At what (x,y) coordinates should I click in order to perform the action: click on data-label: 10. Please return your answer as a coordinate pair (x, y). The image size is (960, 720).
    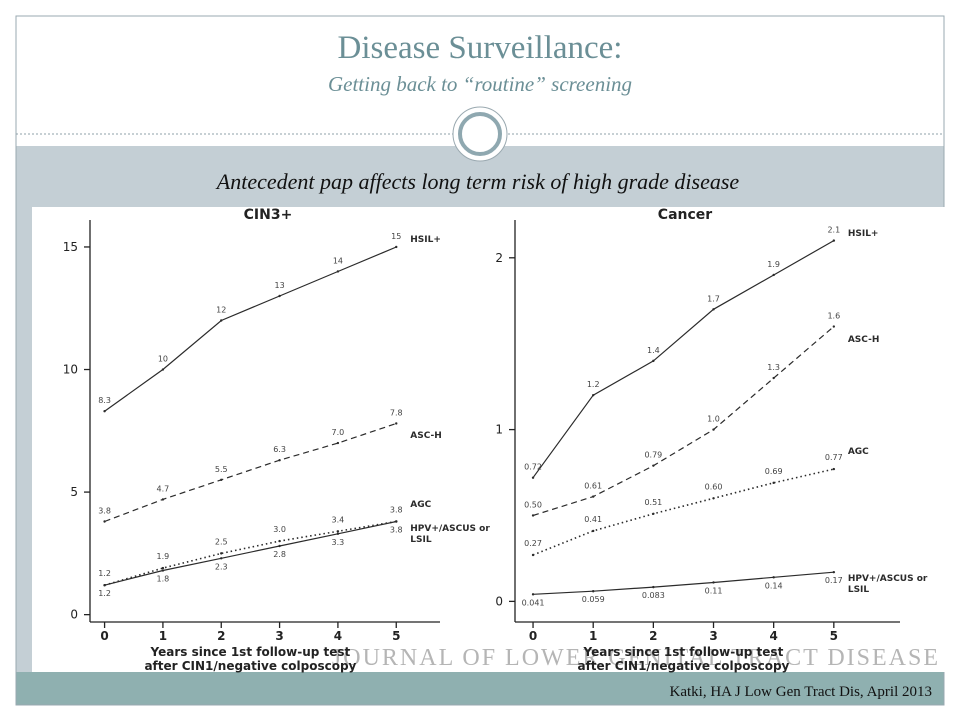
    Looking at the image, I should click on (163, 359).